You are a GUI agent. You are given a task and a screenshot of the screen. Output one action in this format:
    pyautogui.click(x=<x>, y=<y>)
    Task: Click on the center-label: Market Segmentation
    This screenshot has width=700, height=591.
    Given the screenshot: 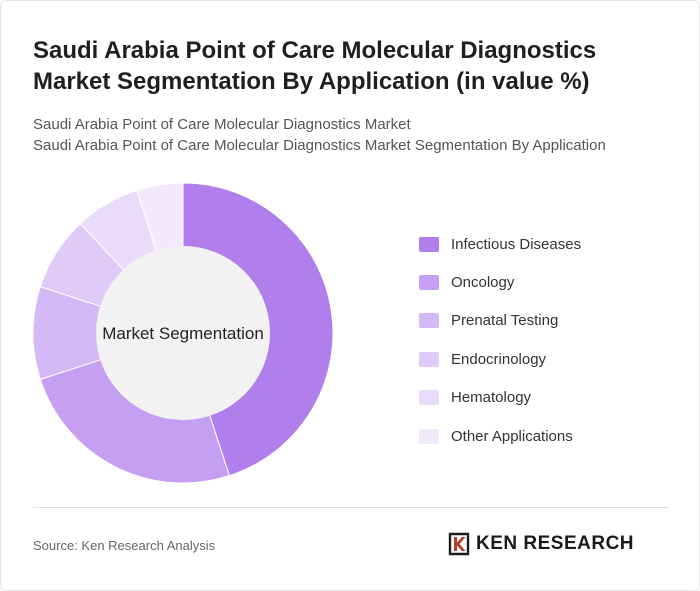 What is the action you would take?
    pyautogui.click(x=183, y=333)
    